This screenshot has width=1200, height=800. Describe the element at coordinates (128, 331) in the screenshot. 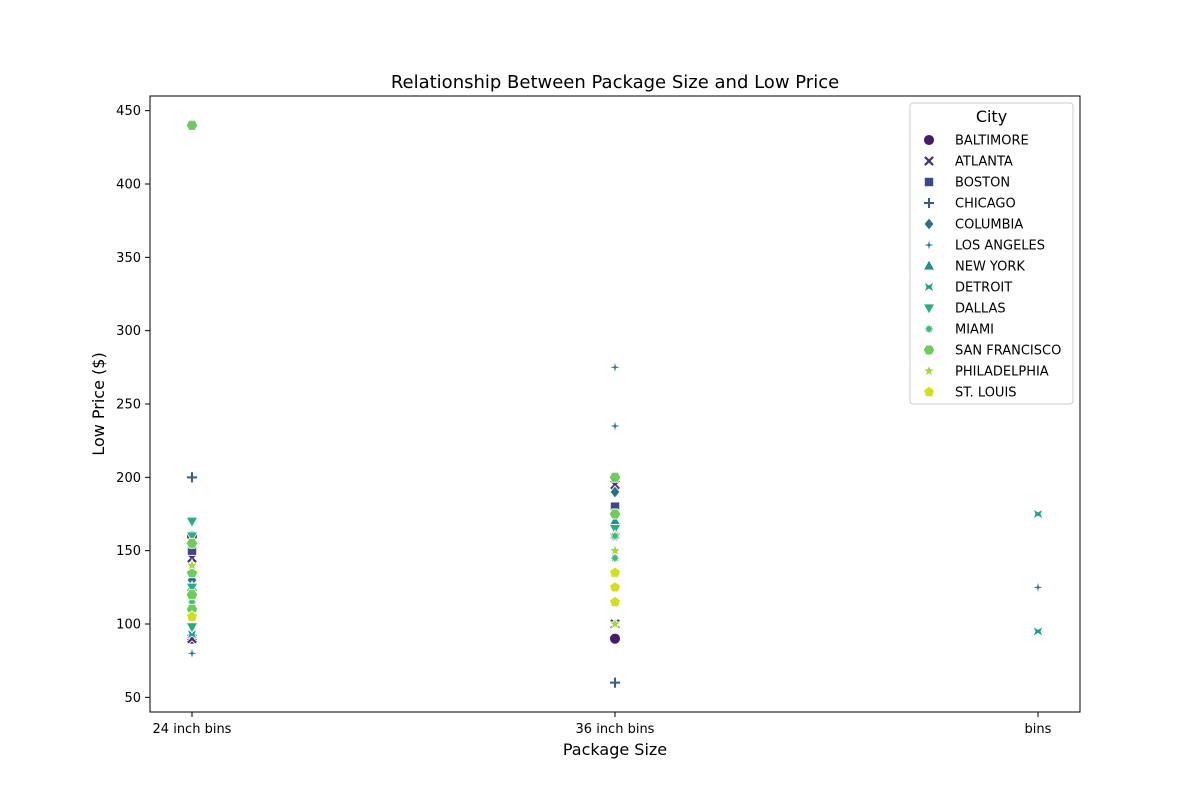

I see `y-tick-label: 300` at that location.